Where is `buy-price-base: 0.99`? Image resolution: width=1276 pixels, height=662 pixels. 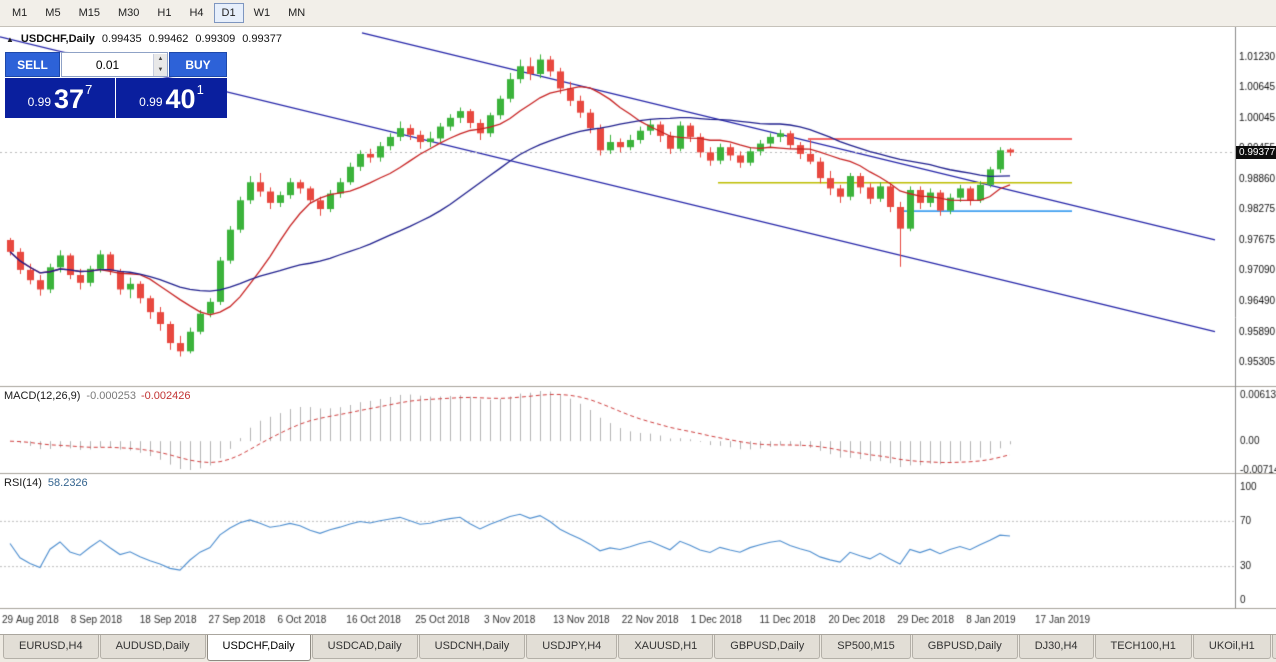
buy-price-base: 0.99 is located at coordinates (151, 102).